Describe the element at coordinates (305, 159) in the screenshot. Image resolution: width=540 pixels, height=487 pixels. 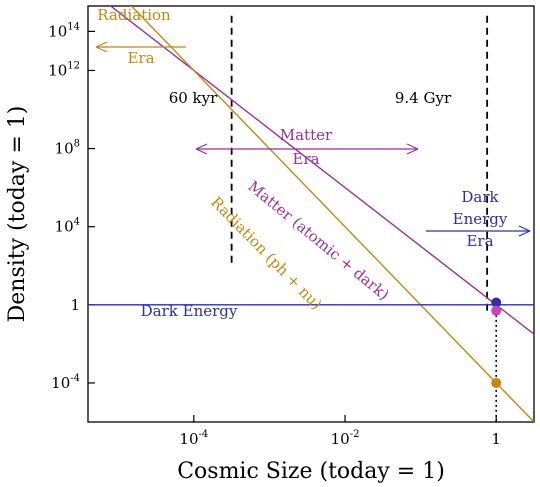
I see `matter-era-line2: Era` at that location.